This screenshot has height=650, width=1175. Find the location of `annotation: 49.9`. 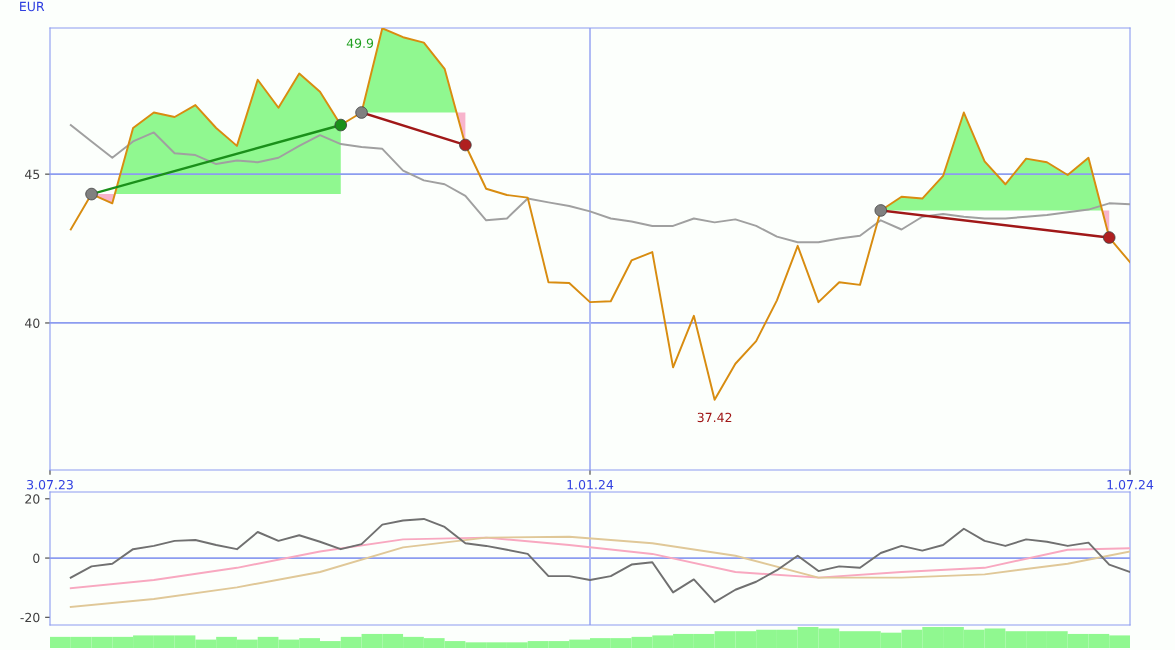

annotation: 49.9 is located at coordinates (360, 43).